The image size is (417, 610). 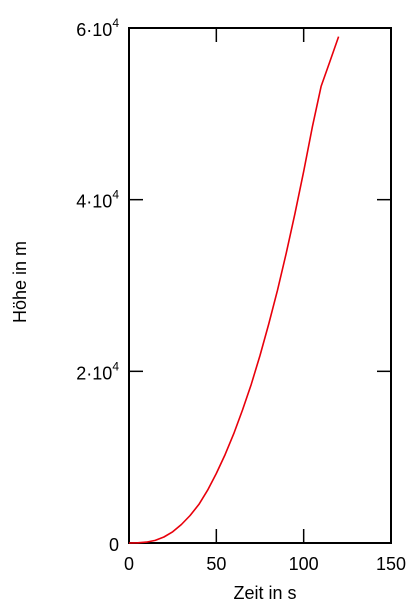 I want to click on x-tick-label: 150, so click(x=391, y=564).